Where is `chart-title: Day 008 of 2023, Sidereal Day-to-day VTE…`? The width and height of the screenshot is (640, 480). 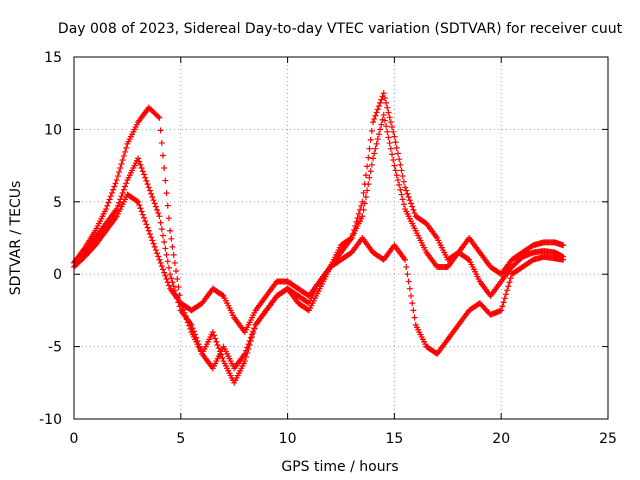
chart-title: Day 008 of 2023, Sidereal Day-to-day VTE… is located at coordinates (340, 29).